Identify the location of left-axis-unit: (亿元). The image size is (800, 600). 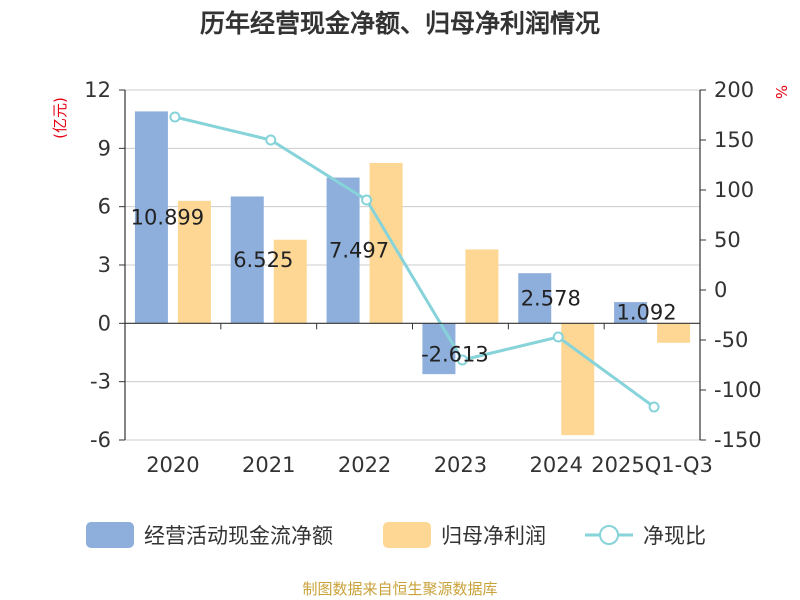
(60, 118).